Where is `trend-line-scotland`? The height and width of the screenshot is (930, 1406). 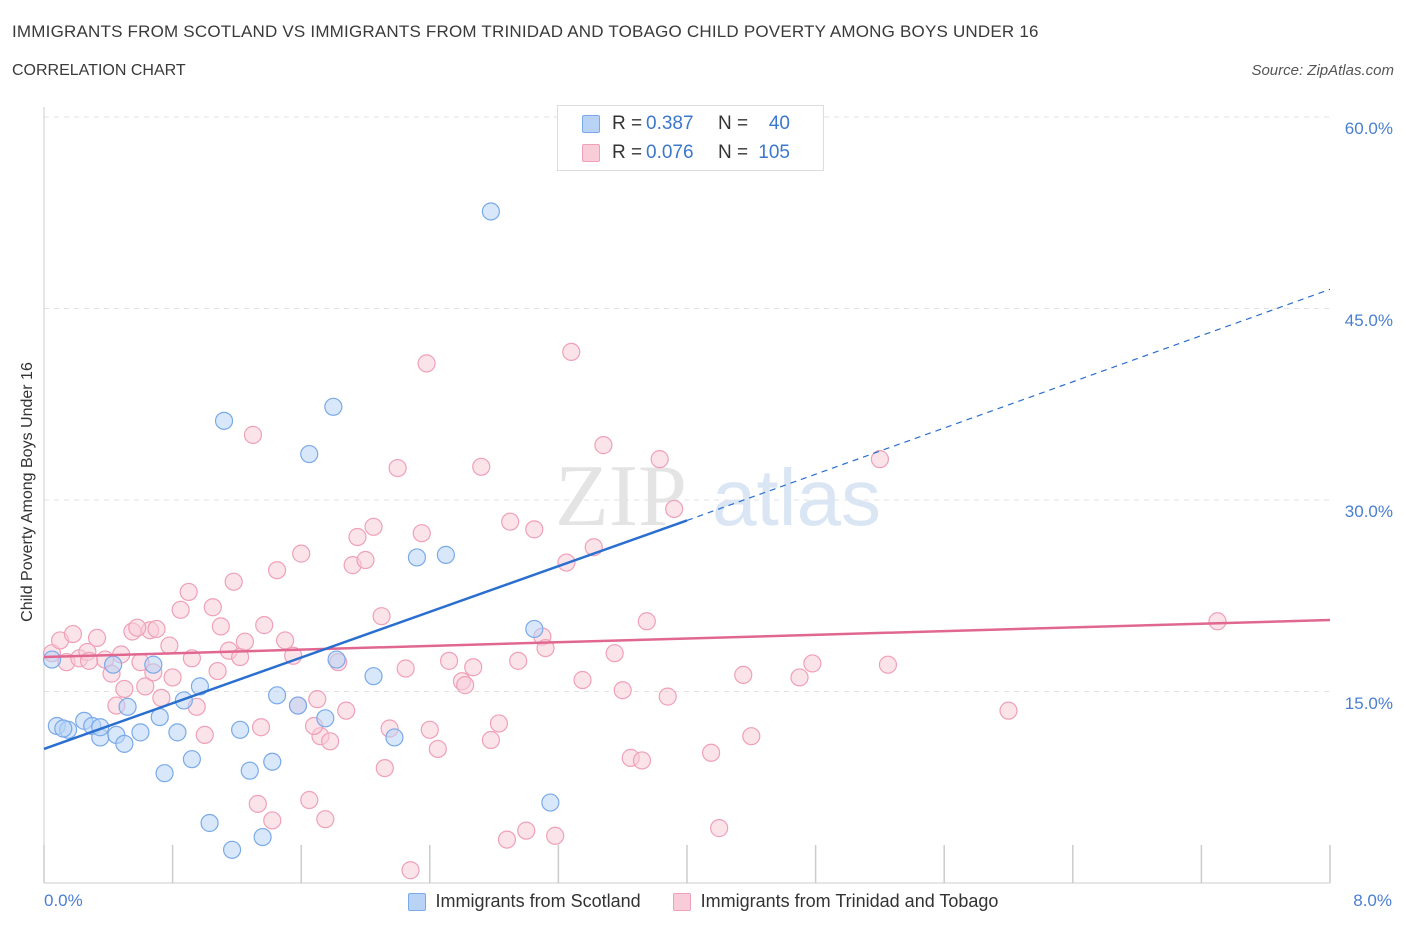
trend-line-scotland is located at coordinates (365, 635).